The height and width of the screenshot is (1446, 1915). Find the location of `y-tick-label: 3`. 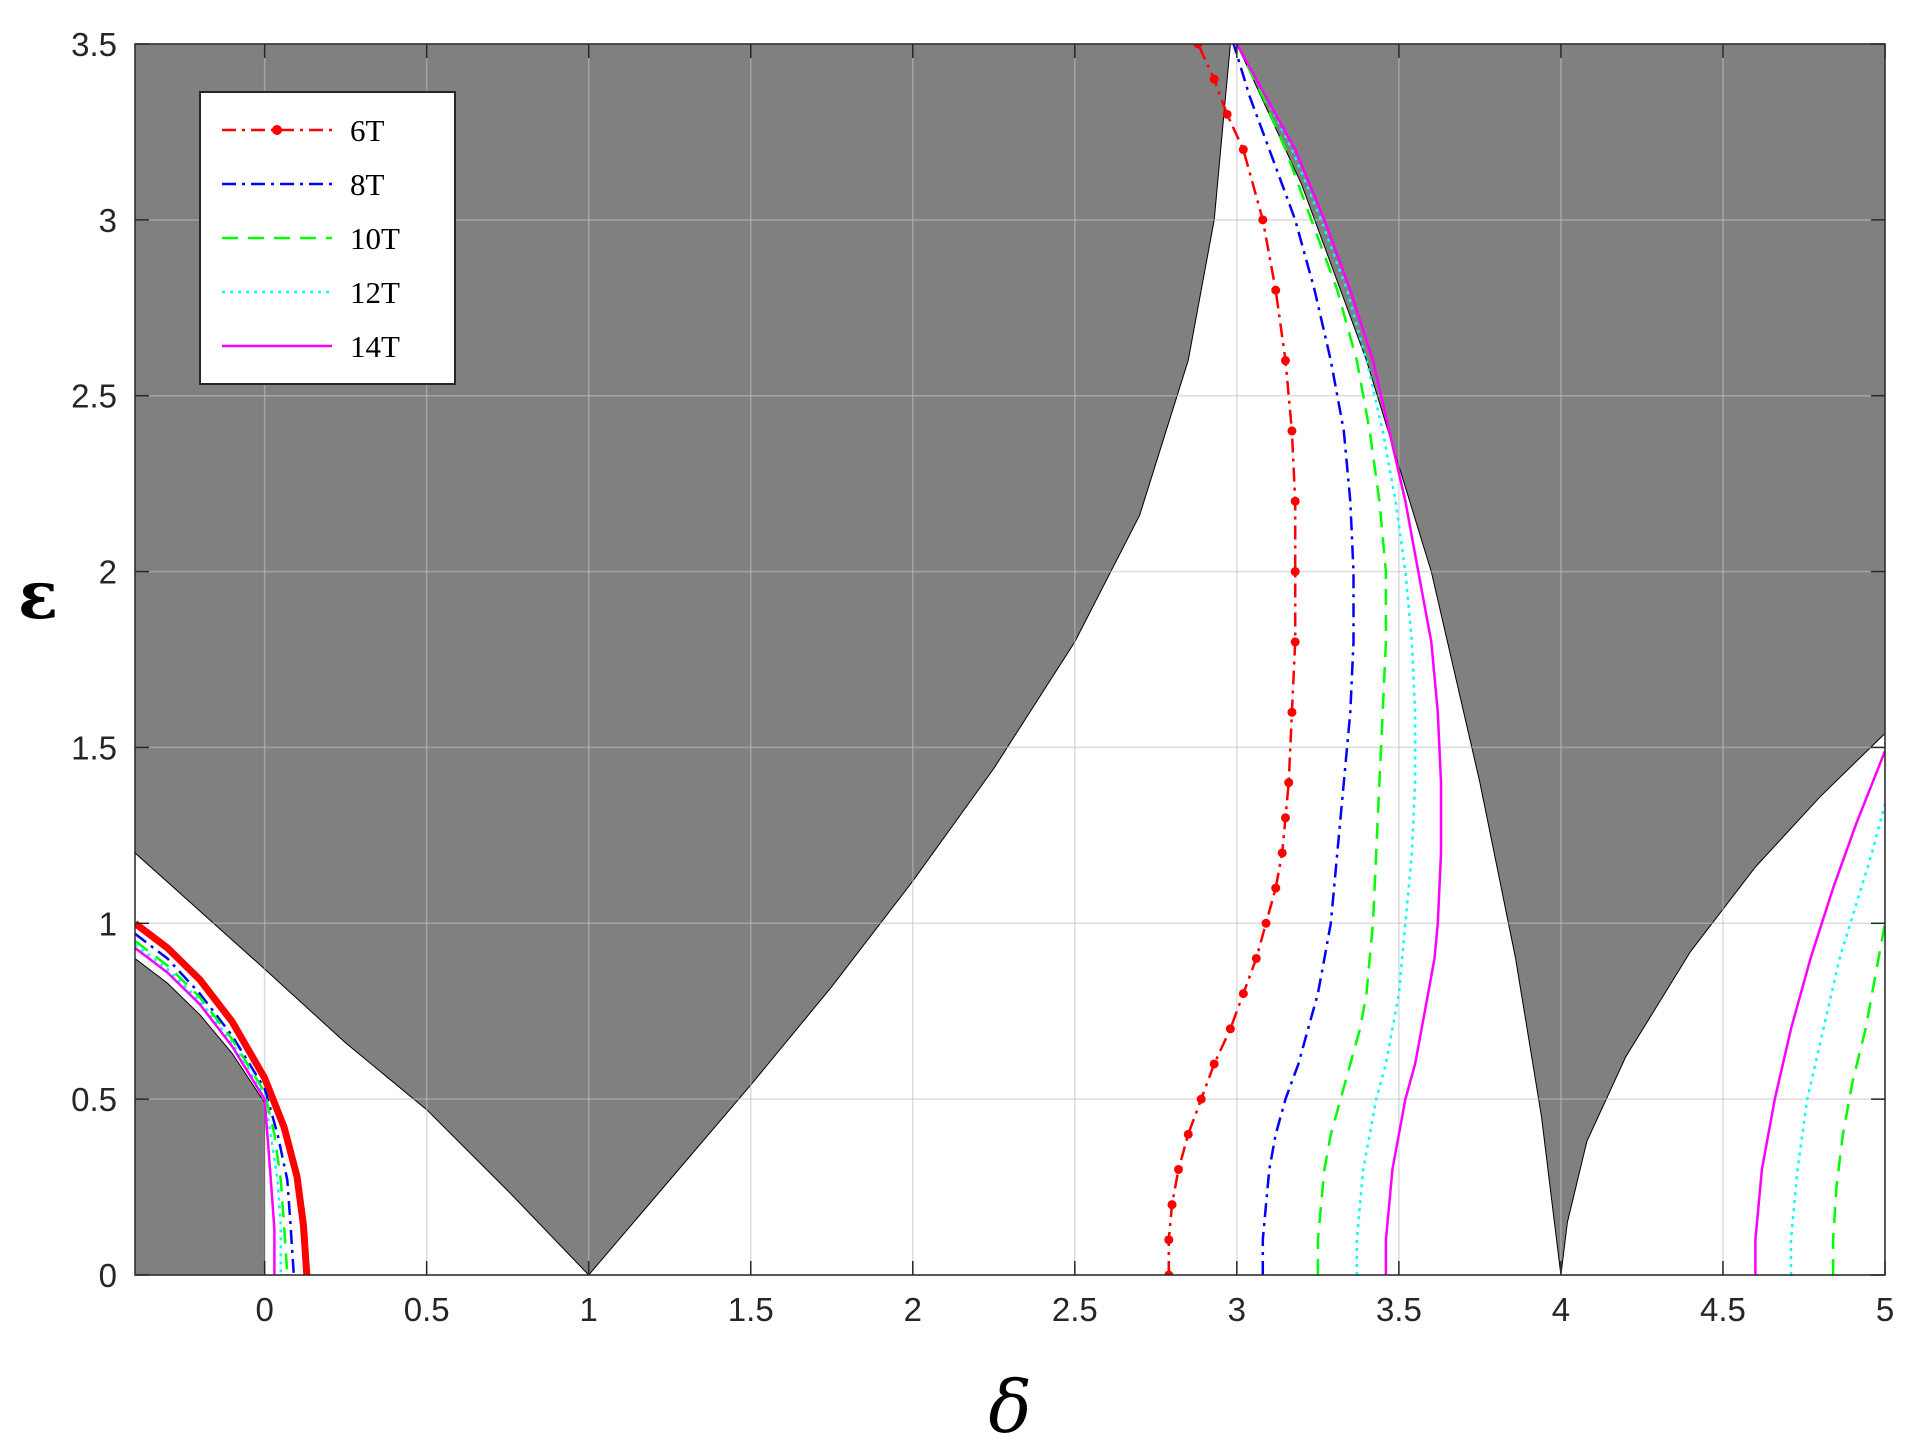

y-tick-label: 3 is located at coordinates (108, 220).